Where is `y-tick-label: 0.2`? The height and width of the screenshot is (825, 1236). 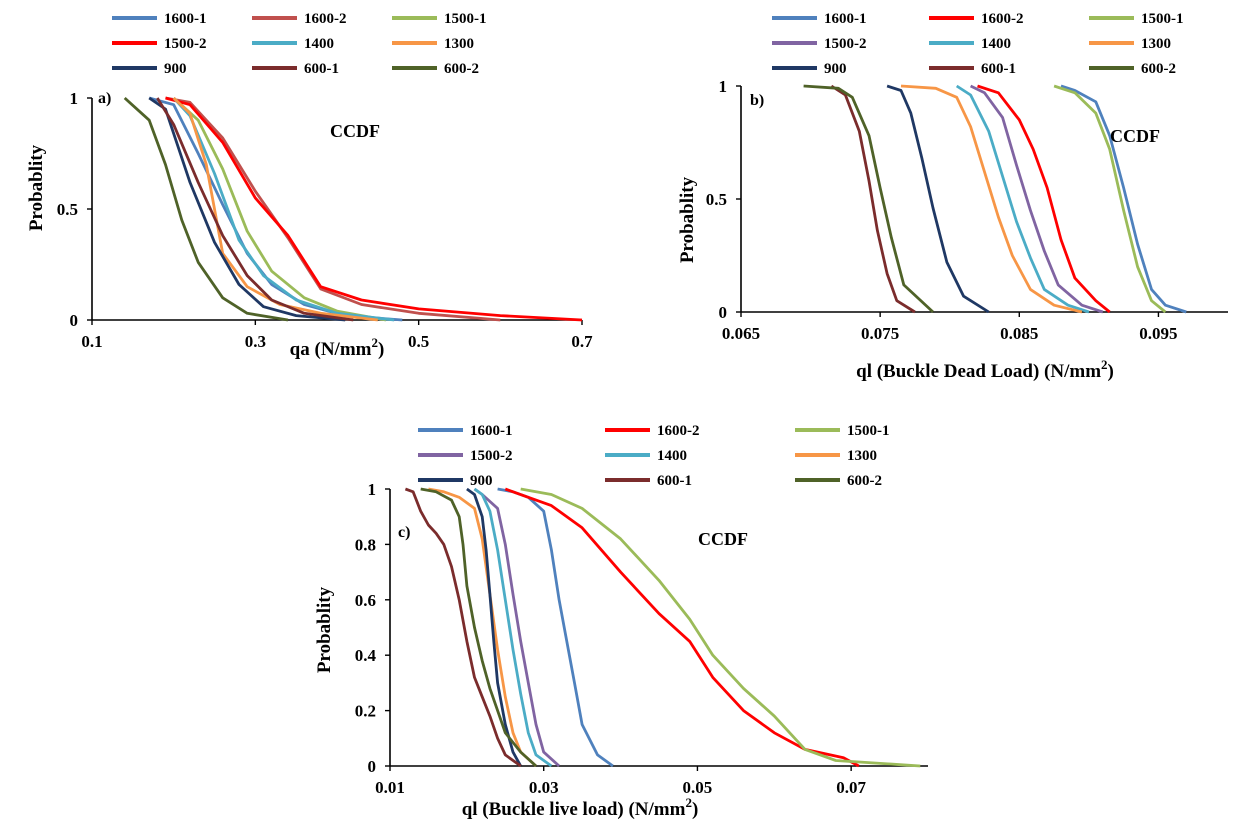
y-tick-label: 0.2 is located at coordinates (365, 711).